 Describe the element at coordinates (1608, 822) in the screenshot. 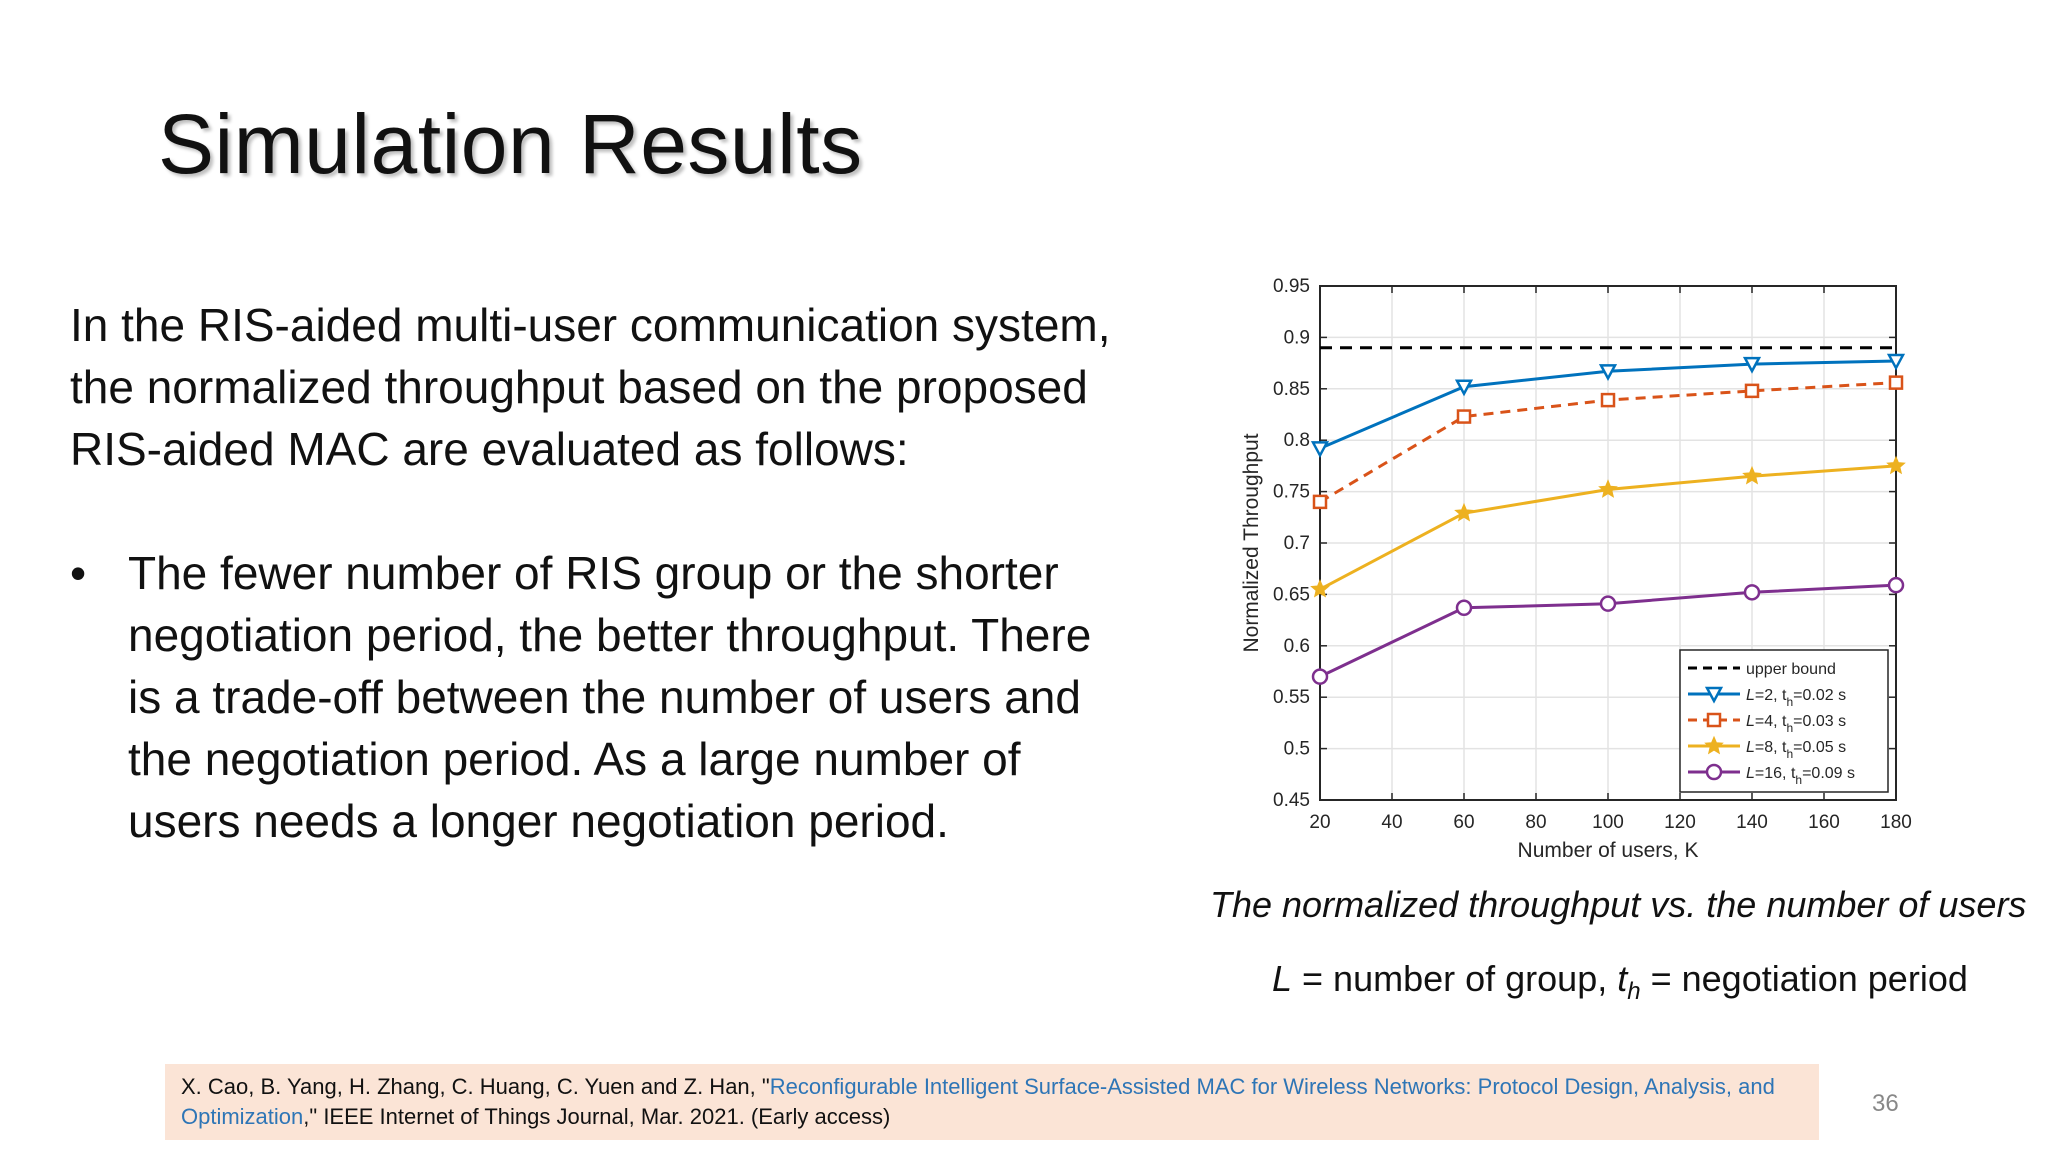

I see `x-tick-label: 100` at that location.